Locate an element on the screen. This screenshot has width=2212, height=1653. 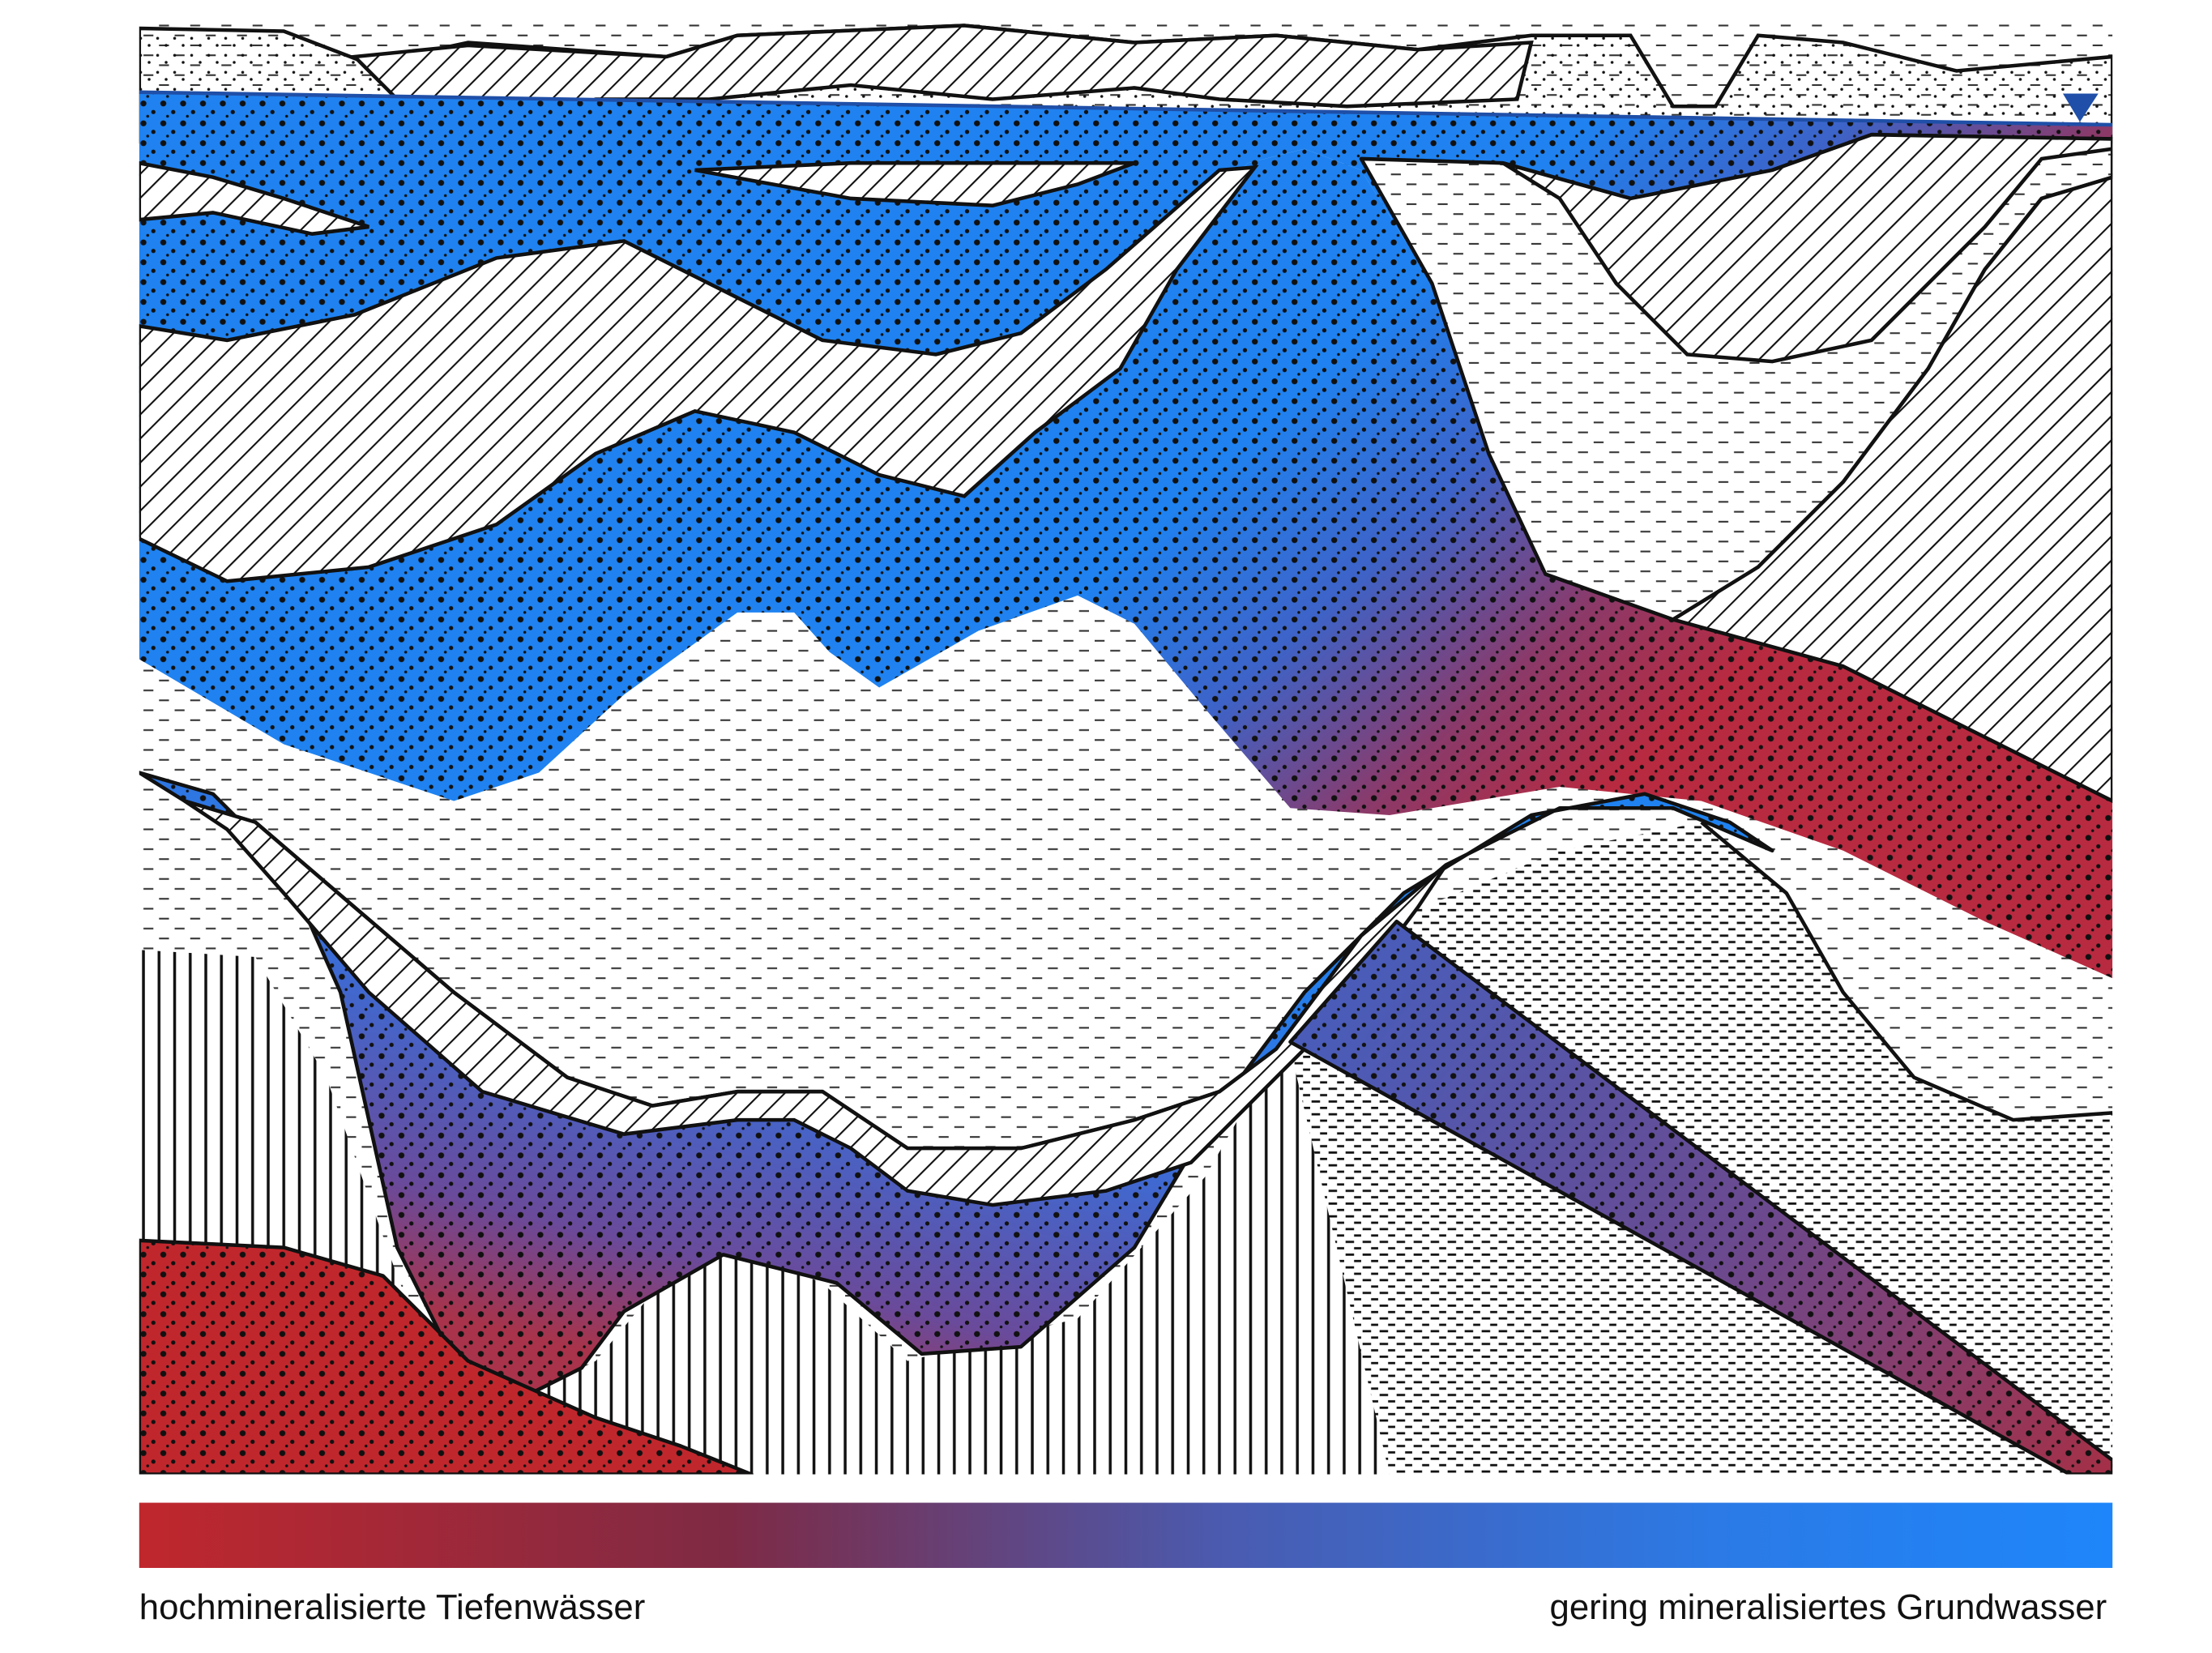
legend-right-label: gering mineralisiertes Grundwasser is located at coordinates (1828, 1607).